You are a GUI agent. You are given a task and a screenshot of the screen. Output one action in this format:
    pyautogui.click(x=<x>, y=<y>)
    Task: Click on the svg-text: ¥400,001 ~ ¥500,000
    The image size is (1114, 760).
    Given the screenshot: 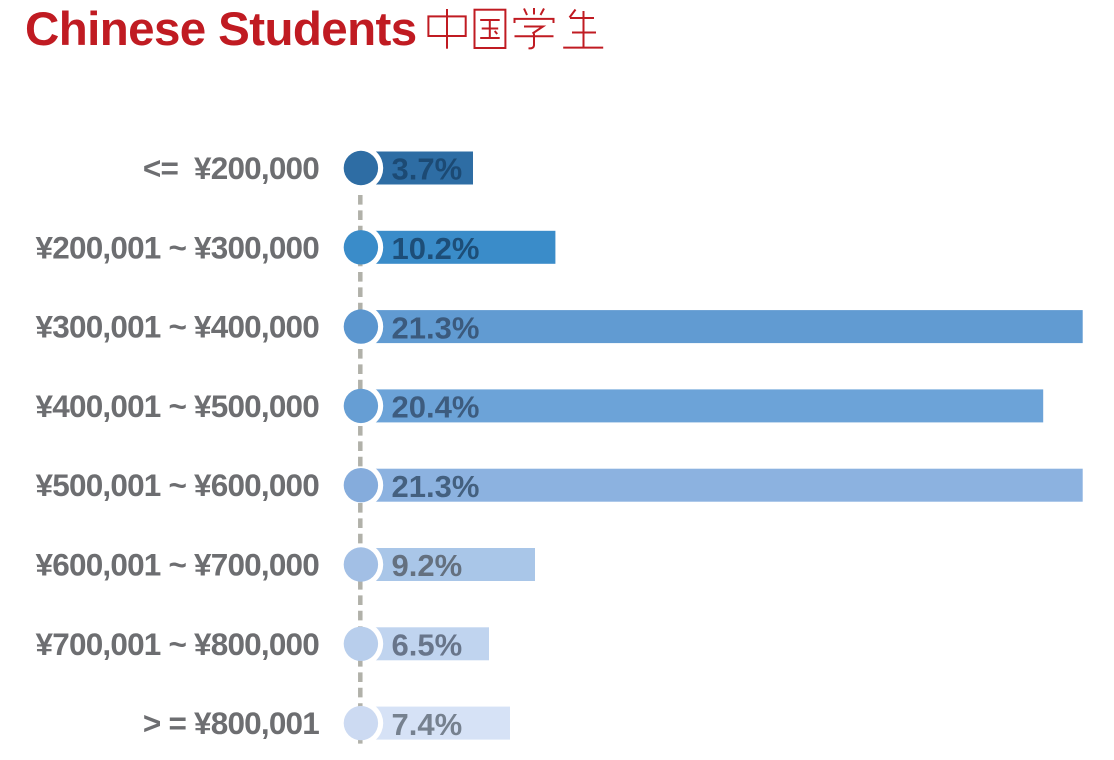 What is the action you would take?
    pyautogui.click(x=178, y=406)
    